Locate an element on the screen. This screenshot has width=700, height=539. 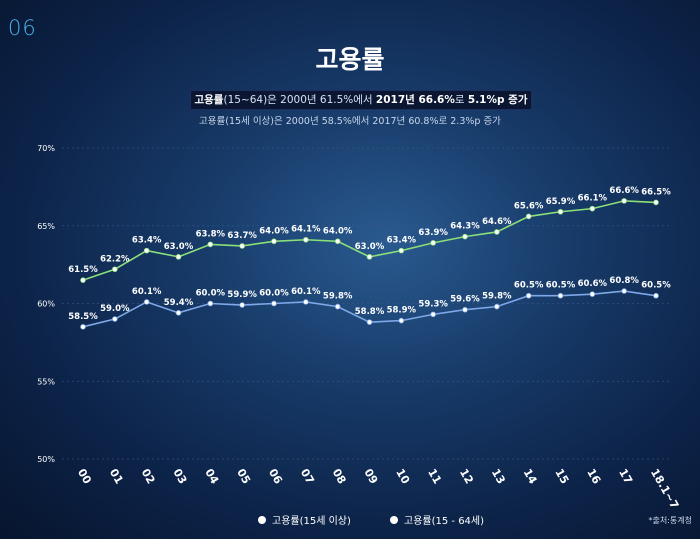
y-tick-label: 65% is located at coordinates (46, 226).